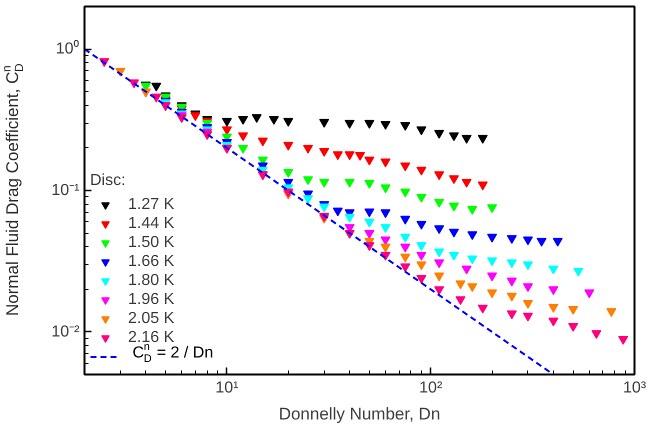 This screenshot has width=649, height=439. Describe the element at coordinates (13, 190) in the screenshot. I see `y-axis-title: Normal Fluid Drag Coefficient, CnD` at that location.